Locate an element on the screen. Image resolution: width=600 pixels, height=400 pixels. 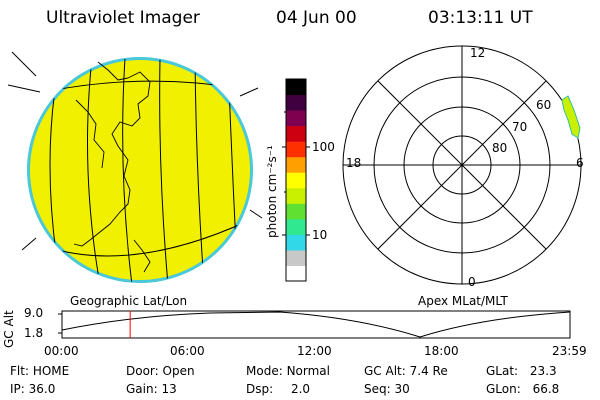
info-gain: Gain: 13 is located at coordinates (151, 389).